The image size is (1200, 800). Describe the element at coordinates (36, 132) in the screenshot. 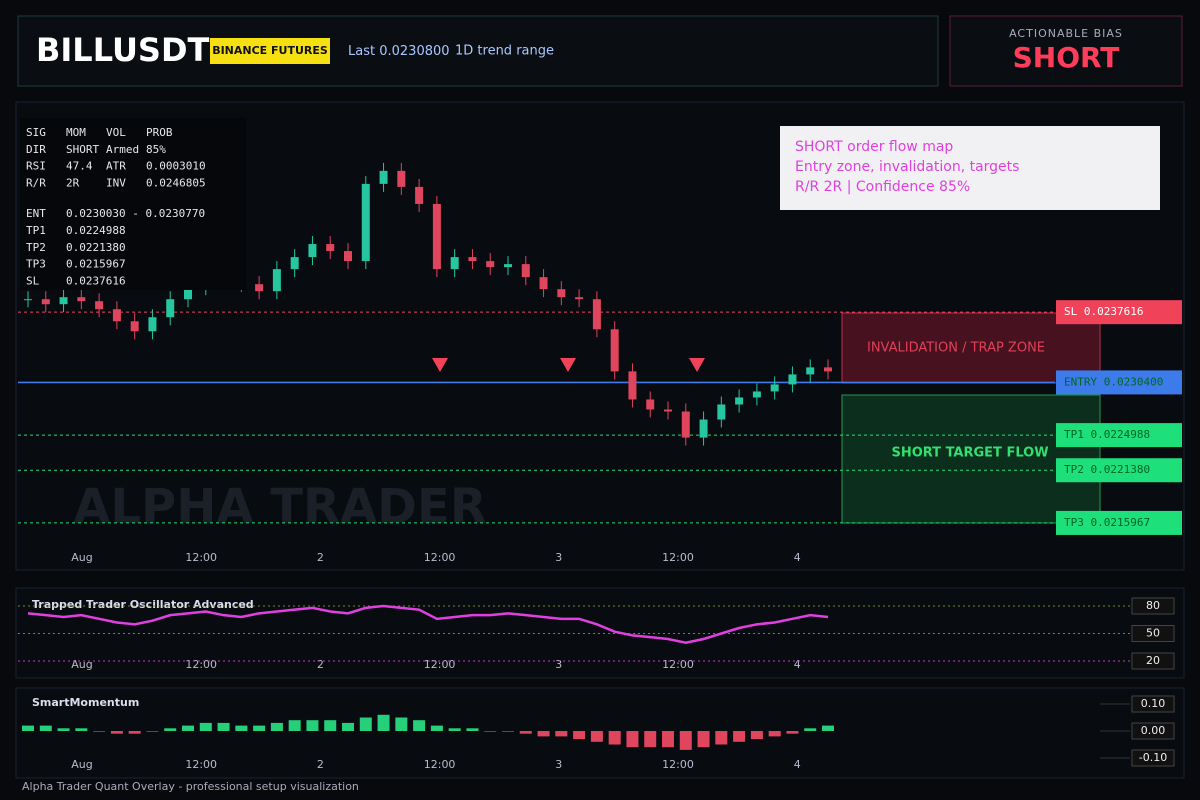

I see `info-cell: SIG` at that location.